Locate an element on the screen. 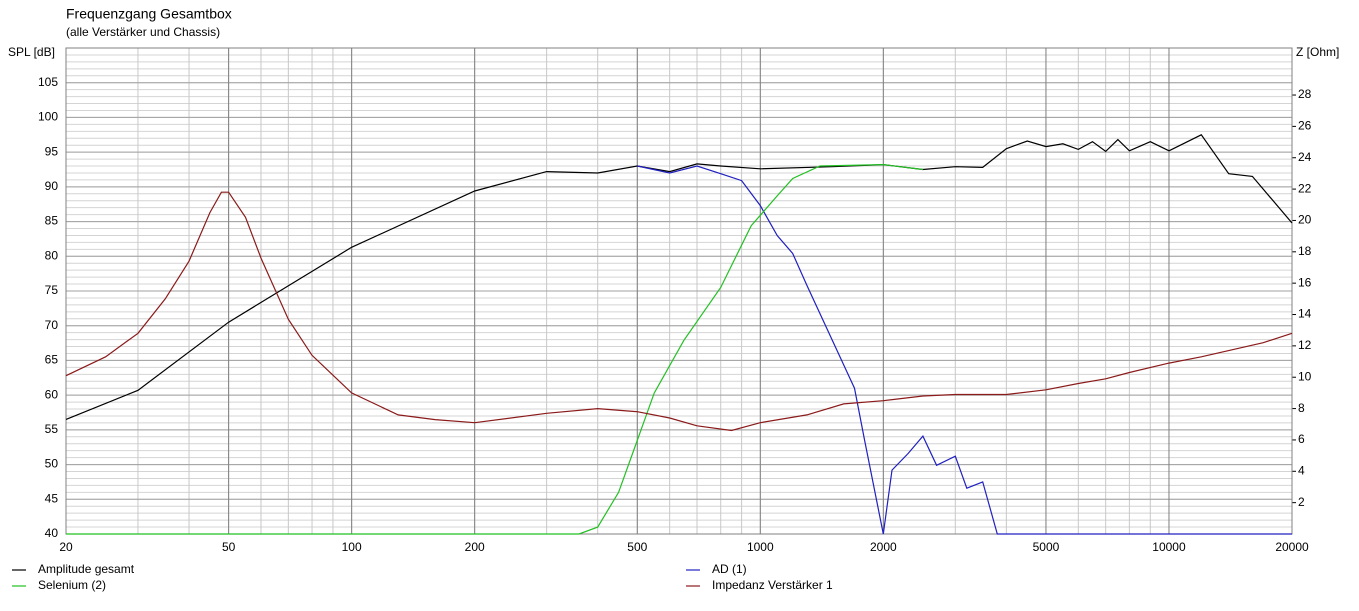 The height and width of the screenshot is (611, 1359). y-tick-label: 105 is located at coordinates (48, 82).